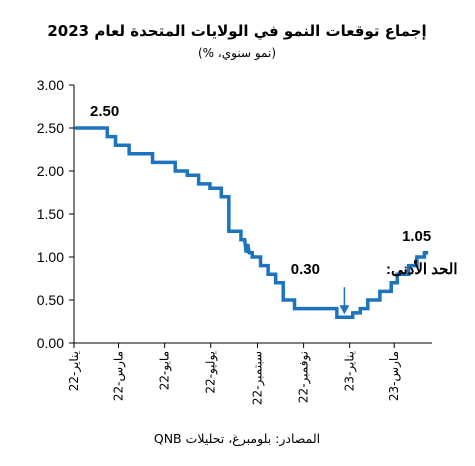  Describe the element at coordinates (237, 439) in the screenshot. I see `source-note: المصادر: بلومبرغ، تحليلات QNB` at that location.